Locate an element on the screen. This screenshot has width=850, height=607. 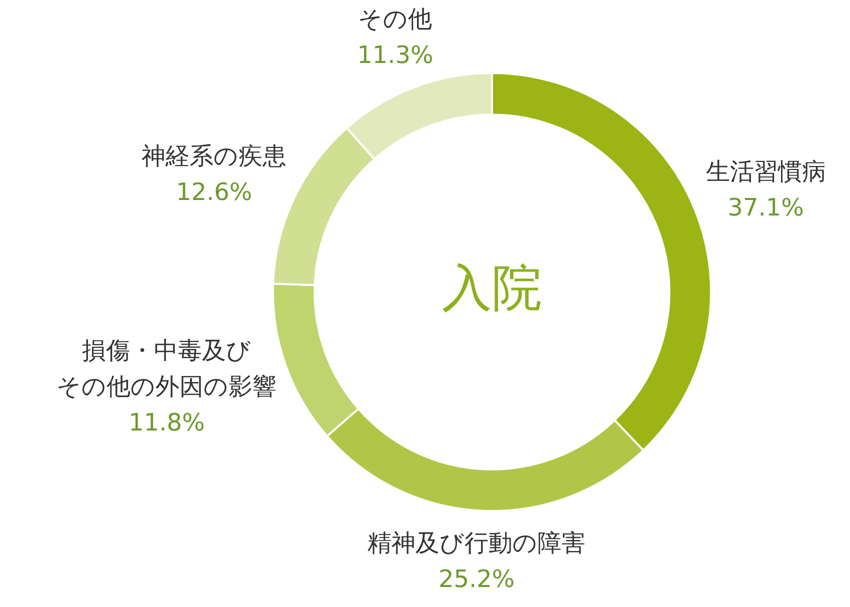
data-label: 11.3% is located at coordinates (395, 54).